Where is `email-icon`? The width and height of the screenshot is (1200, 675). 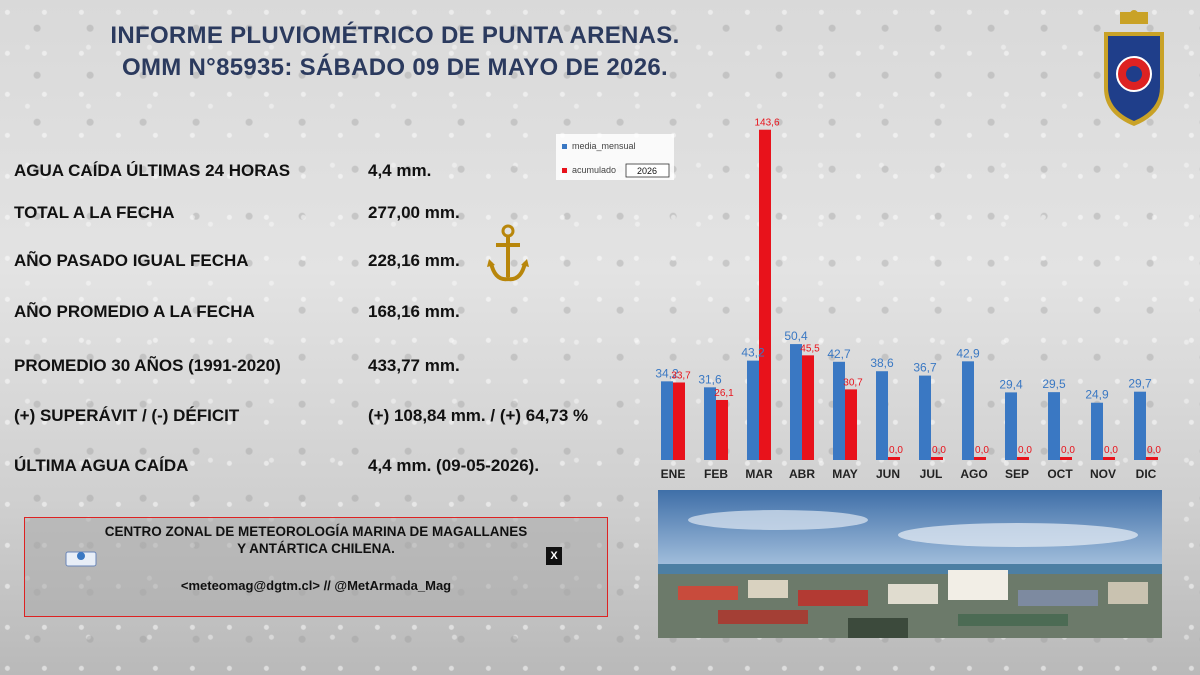 email-icon is located at coordinates (81, 559).